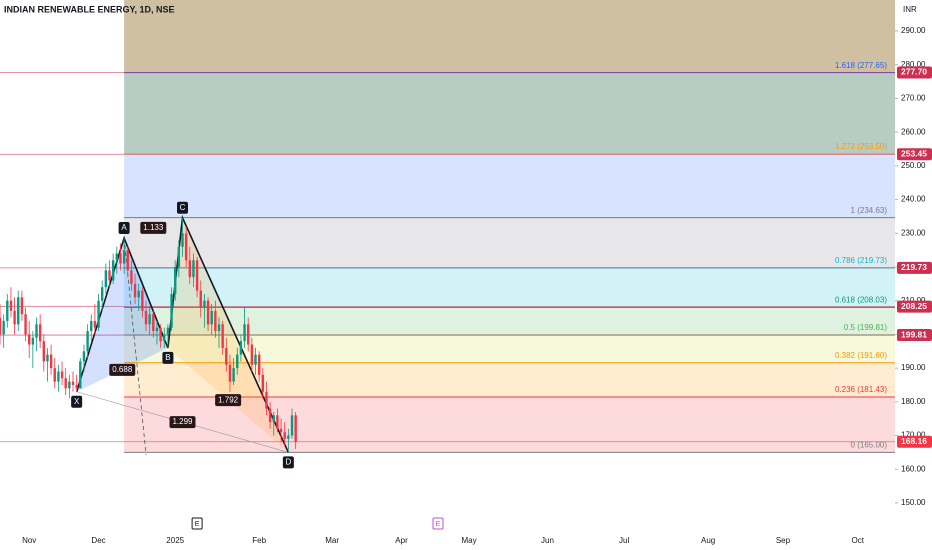 The width and height of the screenshot is (932, 550). Describe the element at coordinates (783, 540) in the screenshot. I see `x-tick-label: Sep` at that location.